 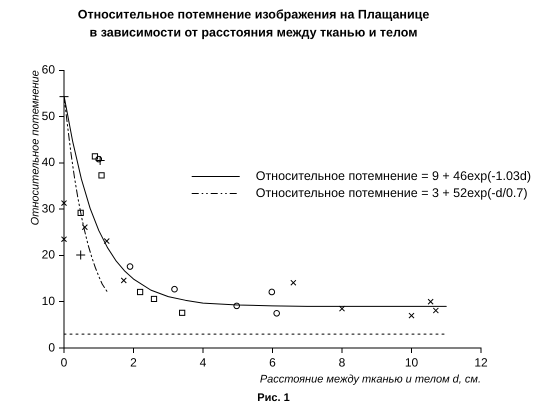 I want to click on x-tick-label: 12, so click(x=481, y=363).